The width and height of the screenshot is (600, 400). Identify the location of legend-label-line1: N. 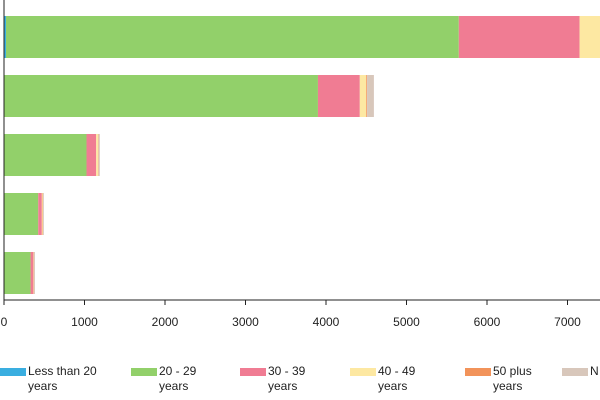
(594, 372).